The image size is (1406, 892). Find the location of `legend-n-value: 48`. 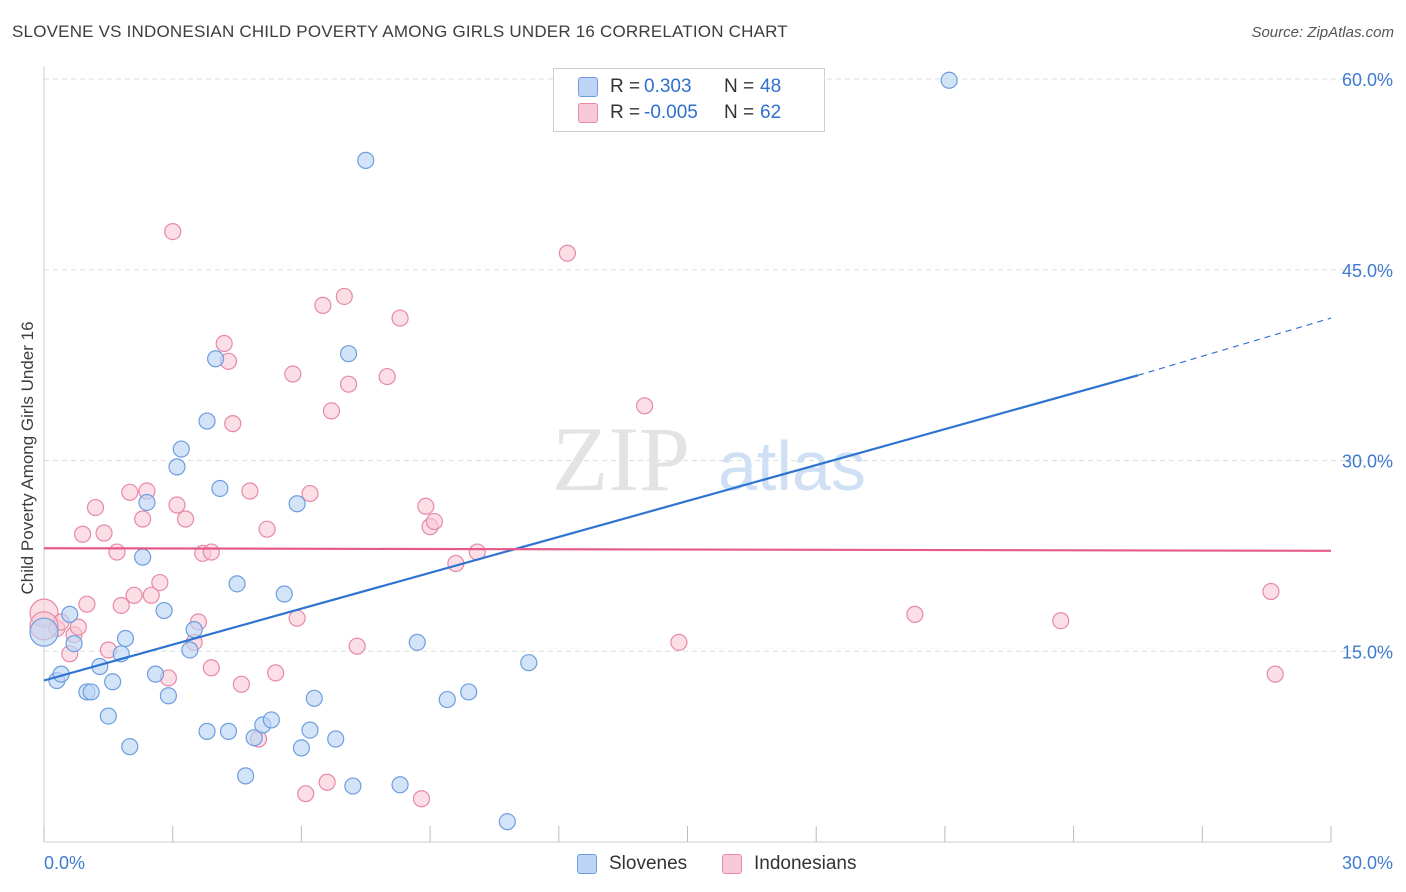

legend-n-value: 48 is located at coordinates (771, 86).